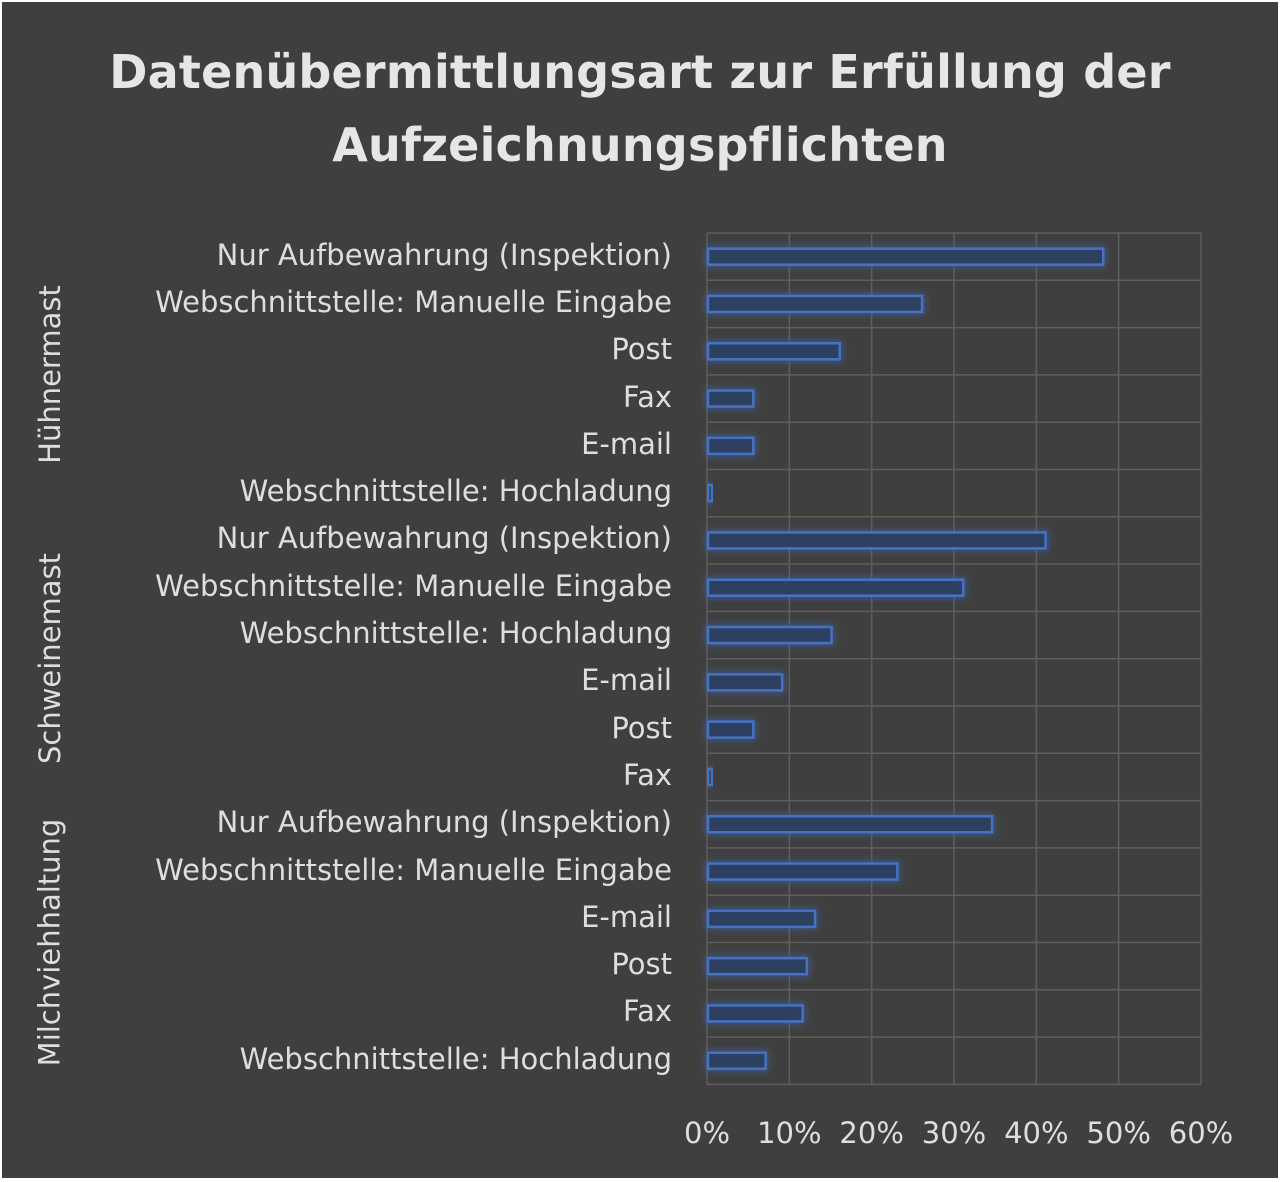  What do you see at coordinates (1036, 1133) in the screenshot?
I see `x-tick-label: 40%` at bounding box center [1036, 1133].